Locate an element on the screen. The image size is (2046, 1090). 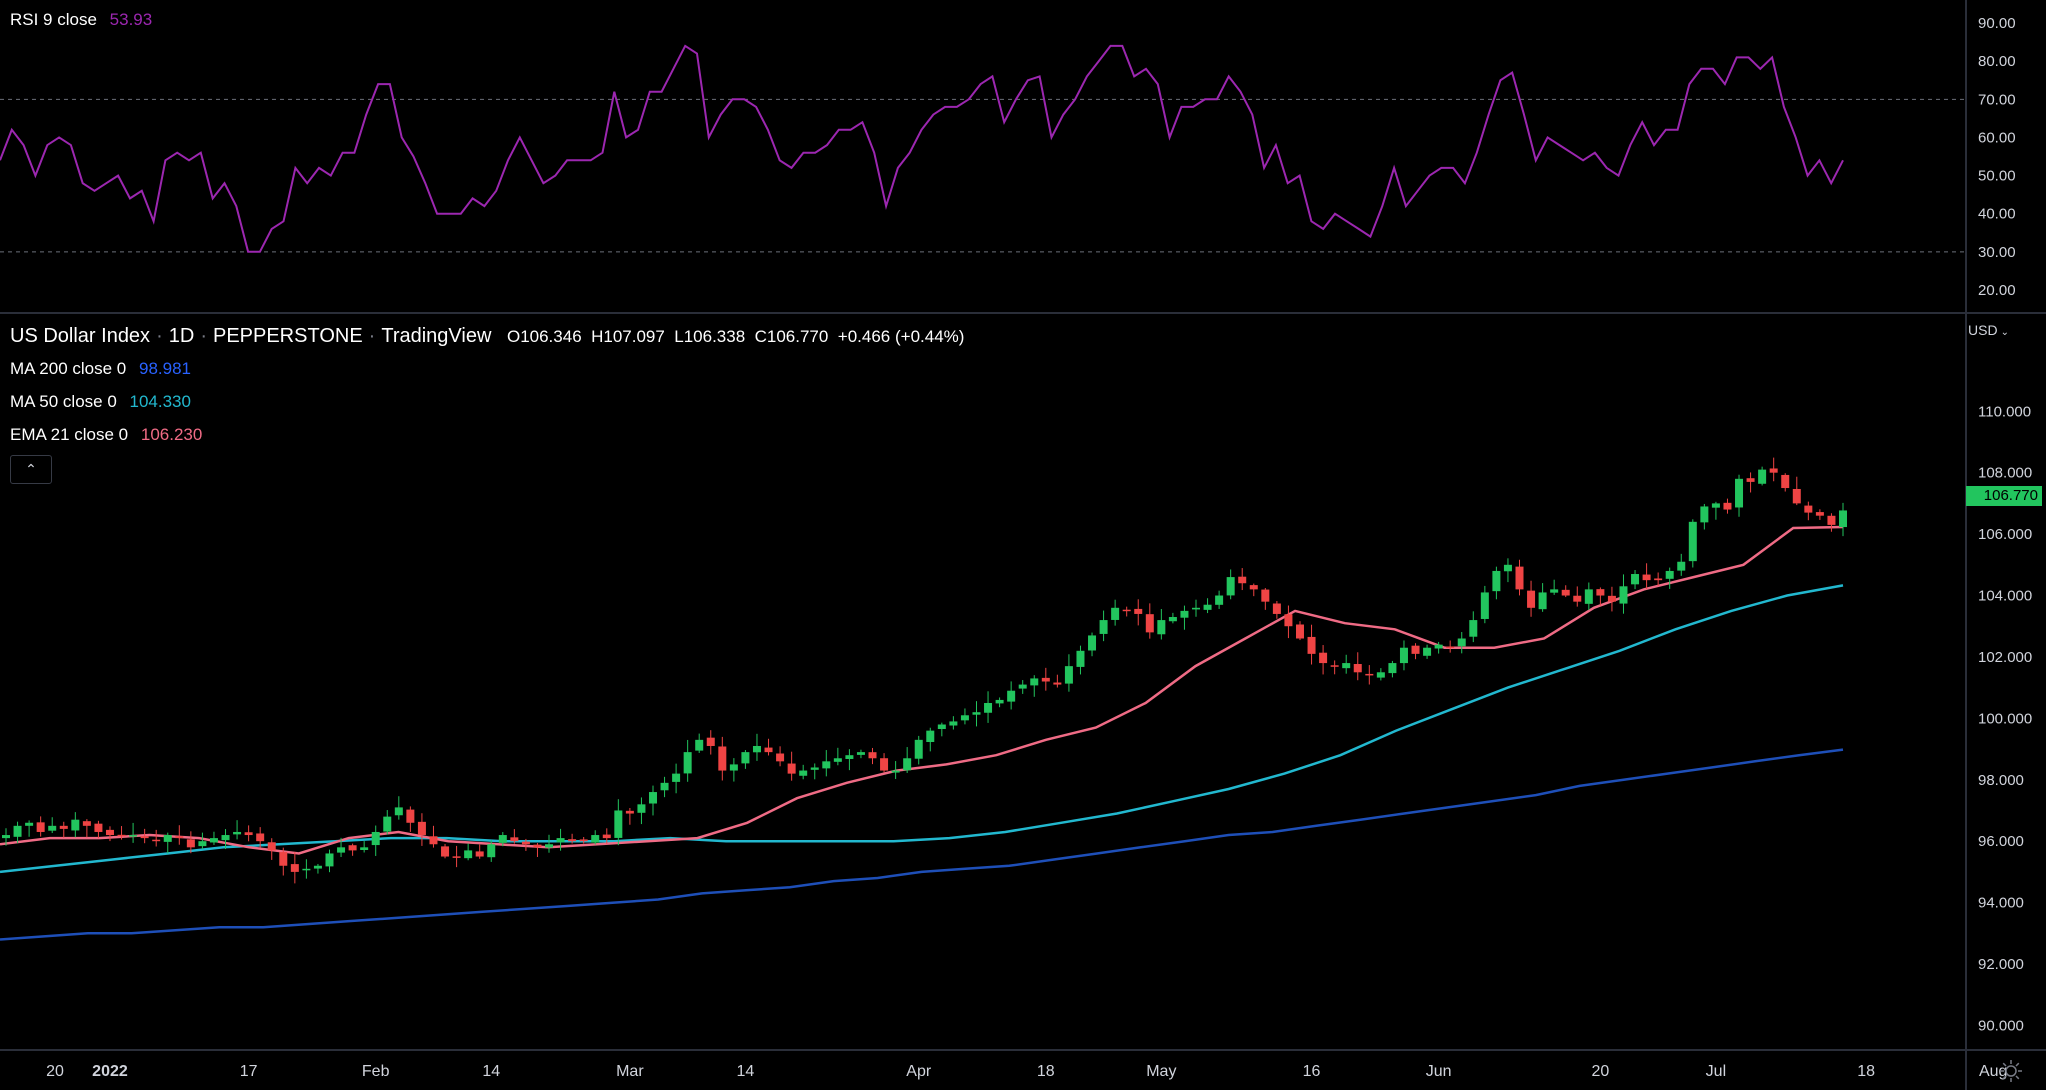
price-tick-label: 90.000 is located at coordinates (2001, 1025).